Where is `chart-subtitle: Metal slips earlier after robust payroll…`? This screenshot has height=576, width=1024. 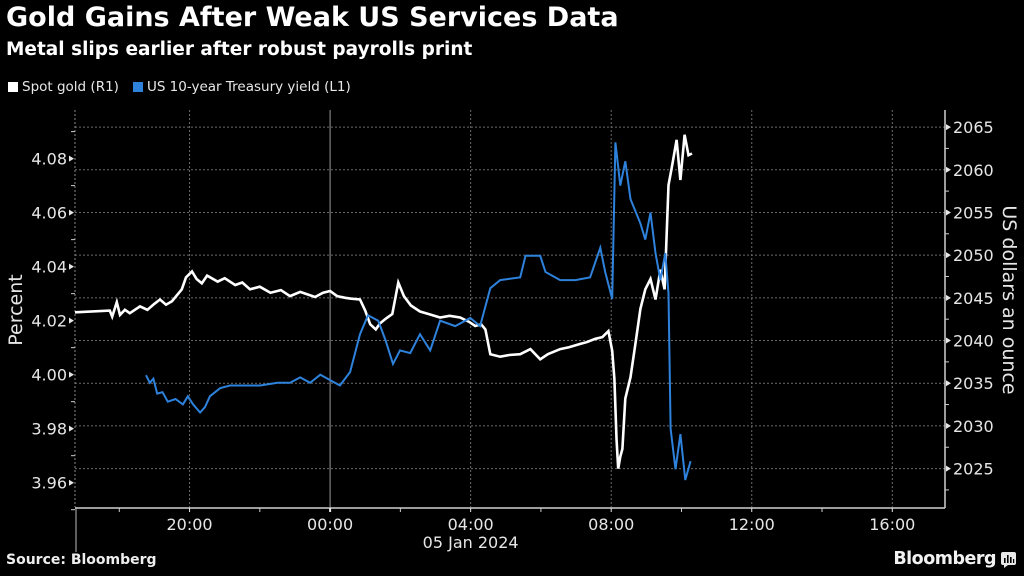 chart-subtitle: Metal slips earlier after robust payroll… is located at coordinates (239, 49).